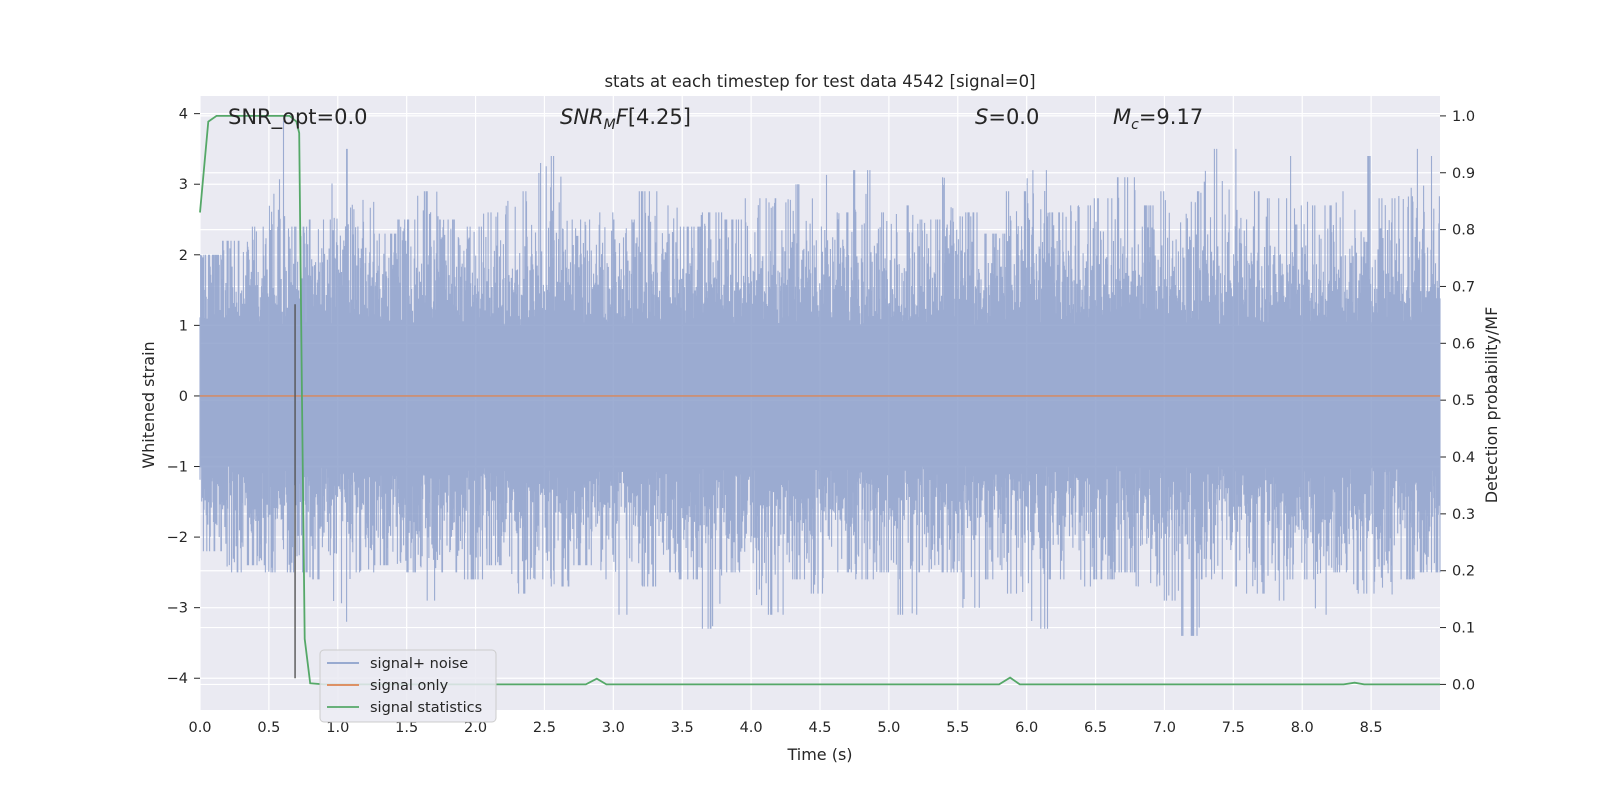 This screenshot has height=800, width=1600. Describe the element at coordinates (819, 754) in the screenshot. I see `x-axis-label: Time (s)` at that location.